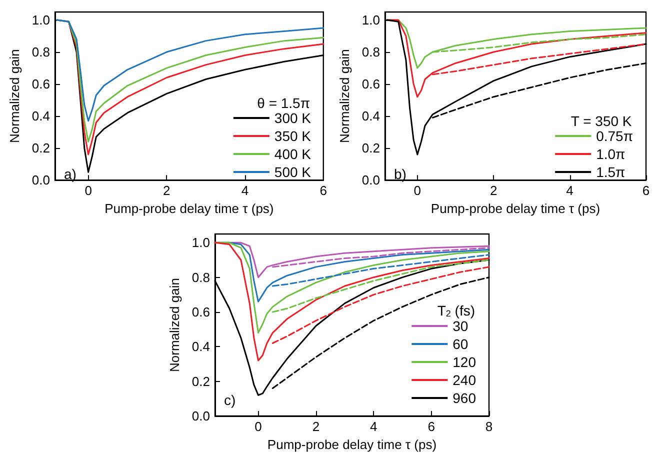  Describe the element at coordinates (460, 344) in the screenshot. I see `legend-label: 60` at that location.